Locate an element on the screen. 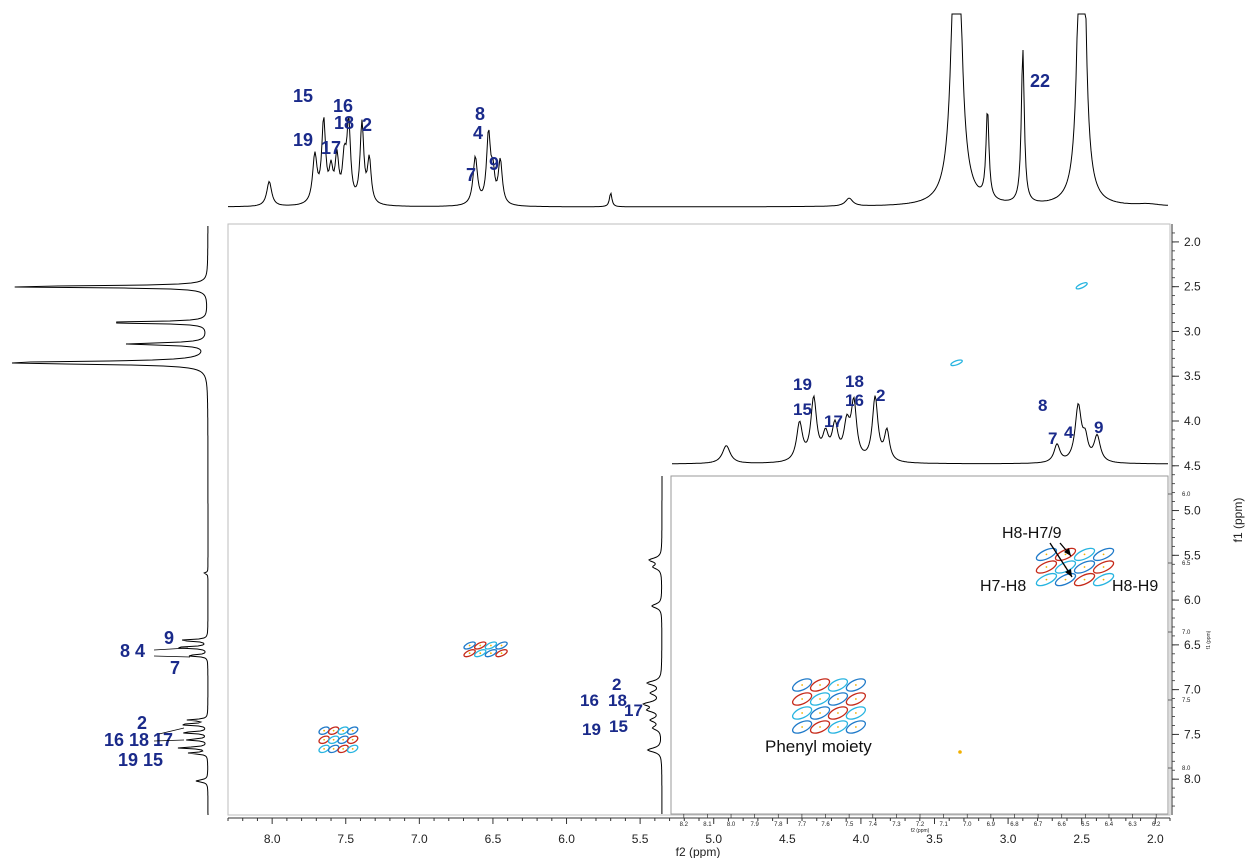 The height and width of the screenshot is (858, 1247). inset-top-label: 7 is located at coordinates (1052, 438).